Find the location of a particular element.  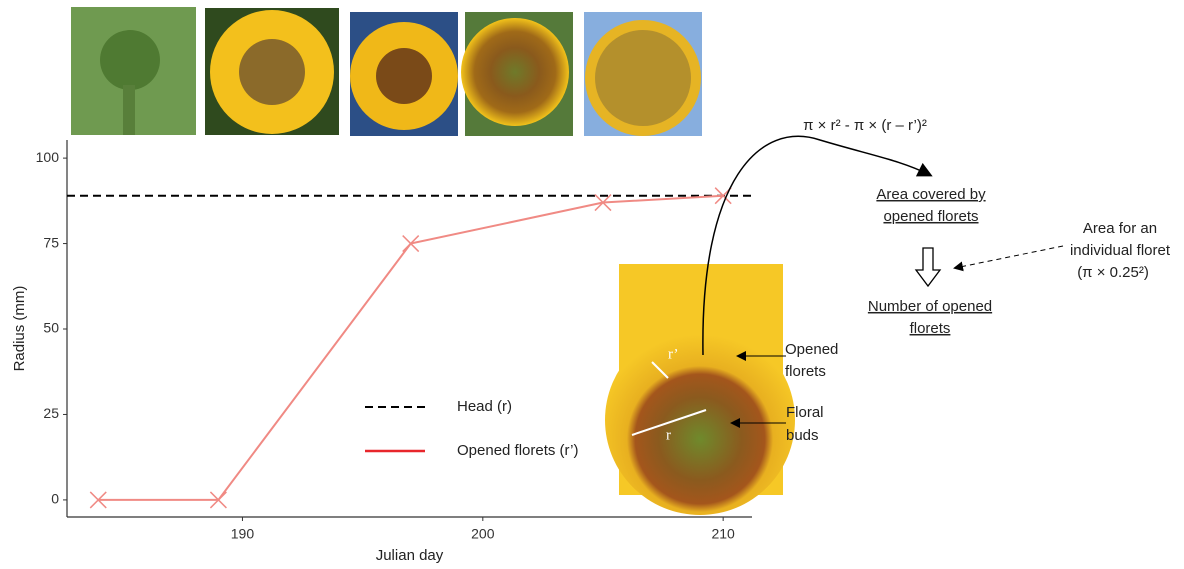

y-tick-label: 75 is located at coordinates (51, 242).